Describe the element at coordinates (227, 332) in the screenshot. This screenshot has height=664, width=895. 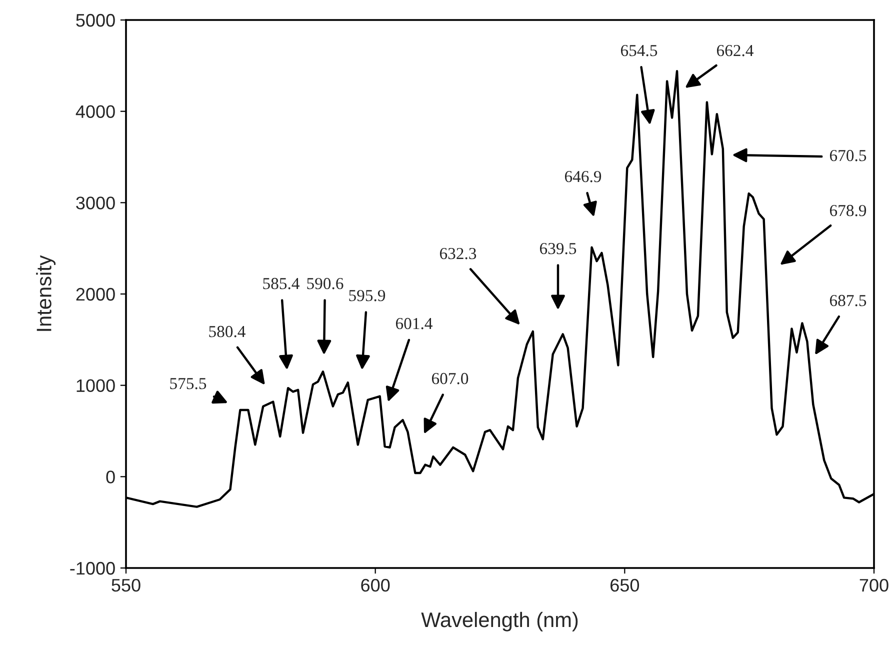
I see `annotation: 580.4` at that location.